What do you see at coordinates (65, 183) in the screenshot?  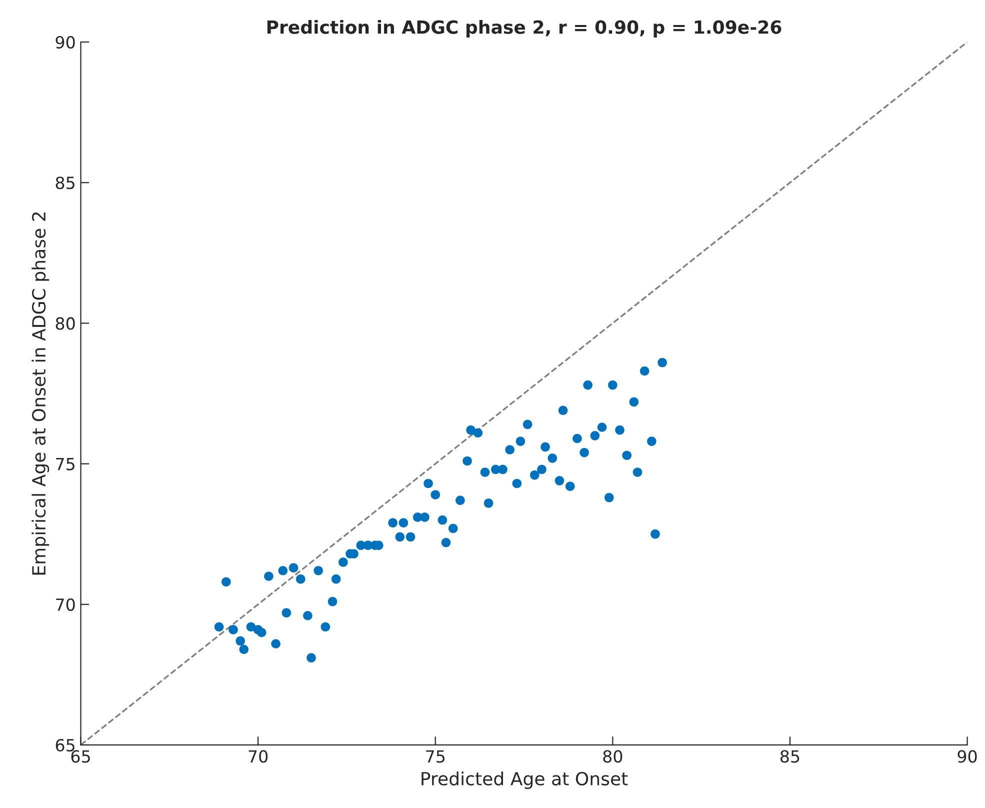 I see `y-tick-label: 85` at bounding box center [65, 183].